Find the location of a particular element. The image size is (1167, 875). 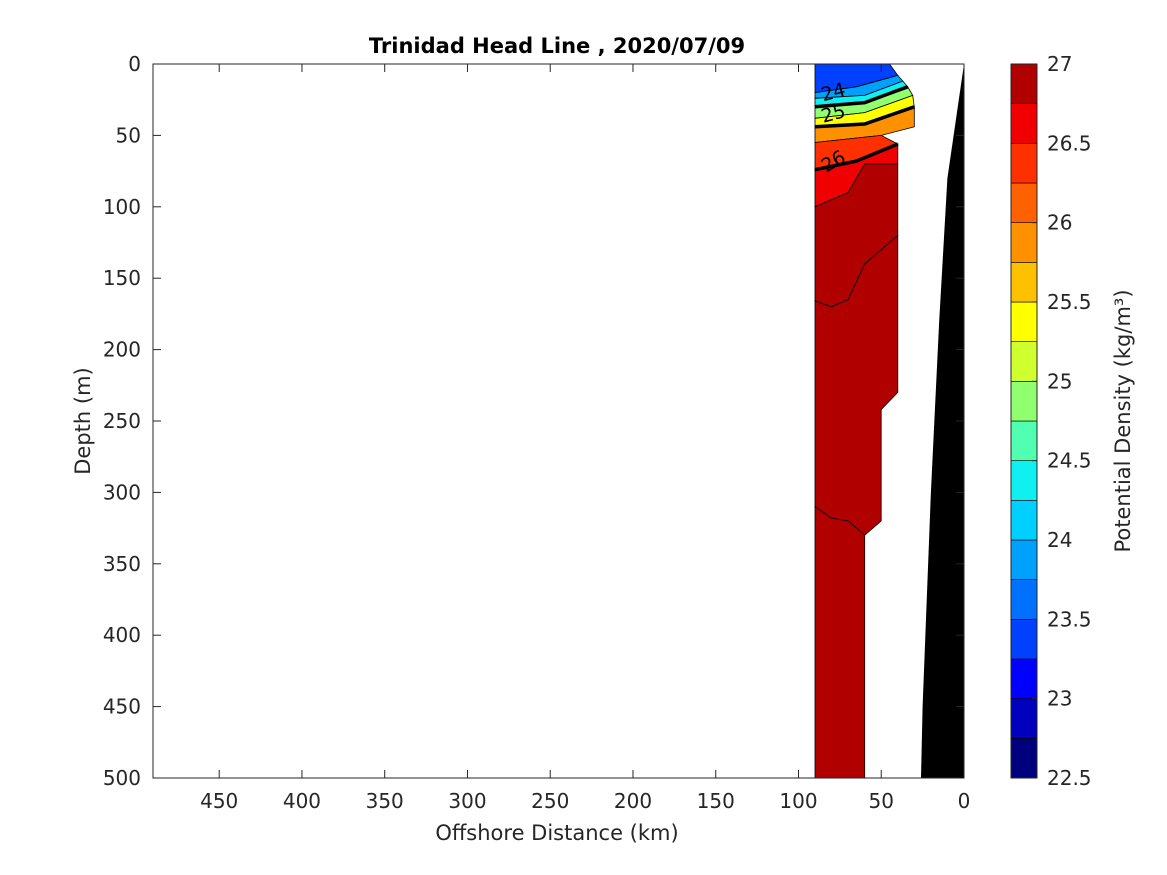

y-tick-label-150: 150 is located at coordinates (122, 278).